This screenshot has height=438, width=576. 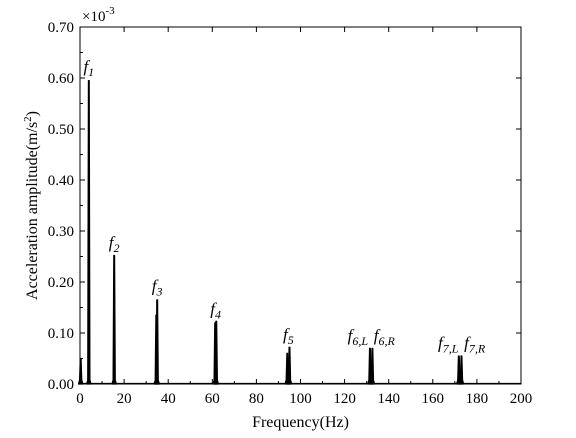 I want to click on y-axis-label-main: Acceleration amplitude(m/s, so click(x=32, y=211).